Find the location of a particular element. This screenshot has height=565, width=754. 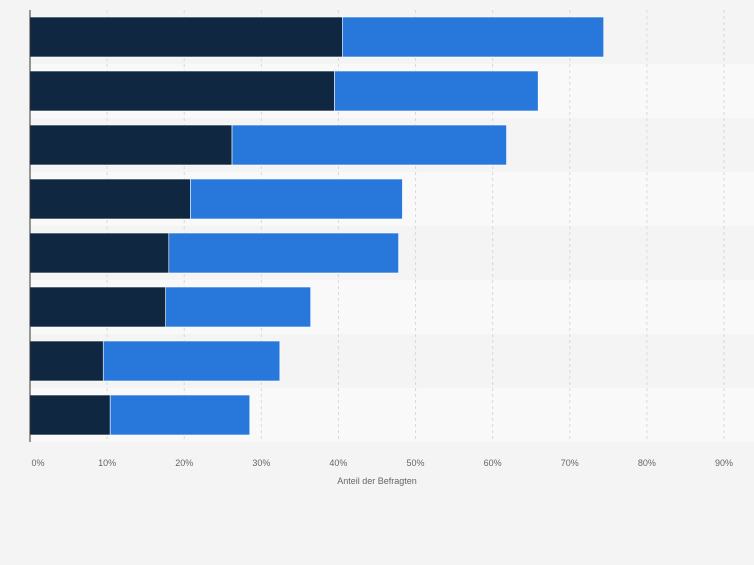

x-tick-label: 80% is located at coordinates (647, 463).